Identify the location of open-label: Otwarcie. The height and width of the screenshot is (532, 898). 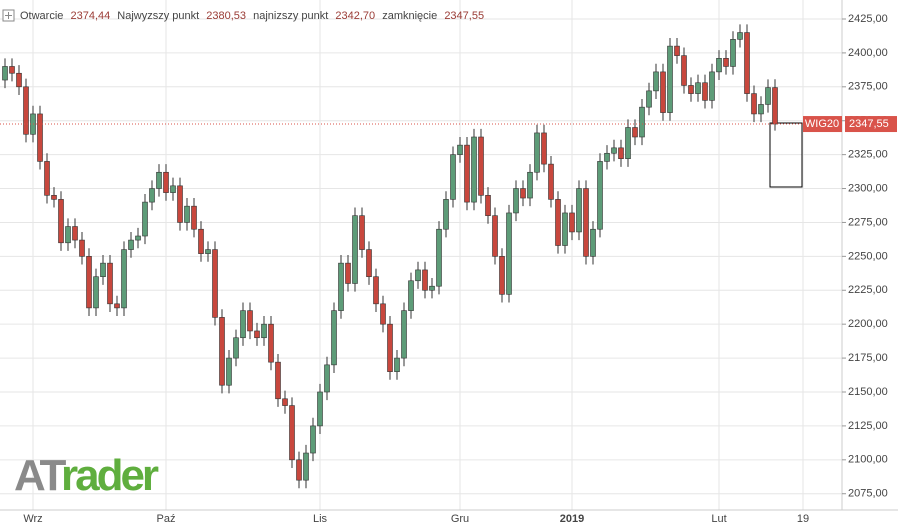
(41, 16).